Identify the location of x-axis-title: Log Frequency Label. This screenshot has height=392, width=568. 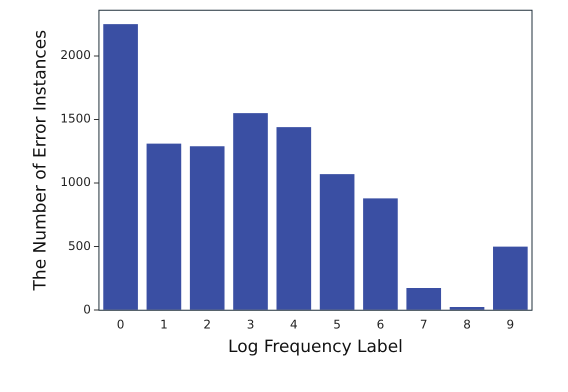
(315, 347).